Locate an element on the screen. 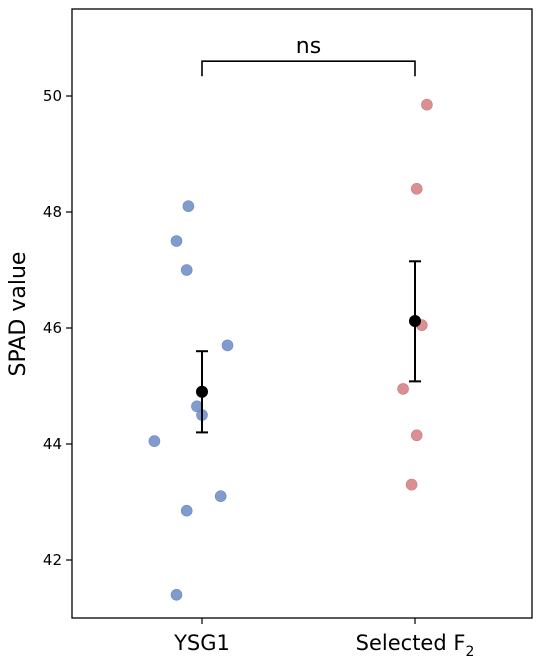 The height and width of the screenshot is (659, 550). x-tick-label-1: Selected F2 is located at coordinates (415, 645).